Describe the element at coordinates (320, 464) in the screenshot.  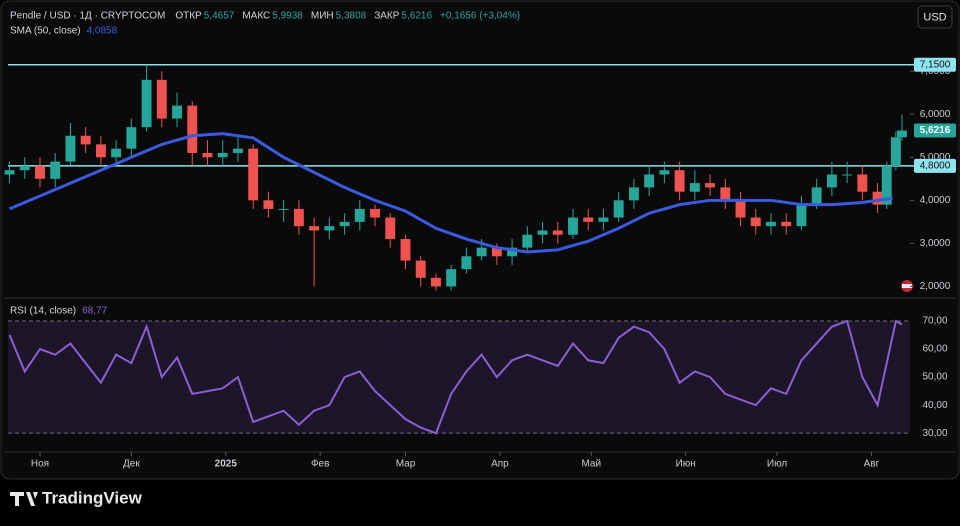
I see `x-tick-label: Фев` at that location.